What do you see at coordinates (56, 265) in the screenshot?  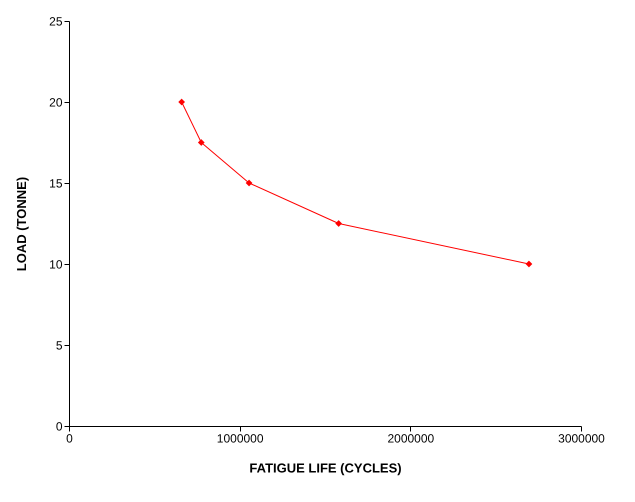 I see `y-tick-label: 10` at bounding box center [56, 265].